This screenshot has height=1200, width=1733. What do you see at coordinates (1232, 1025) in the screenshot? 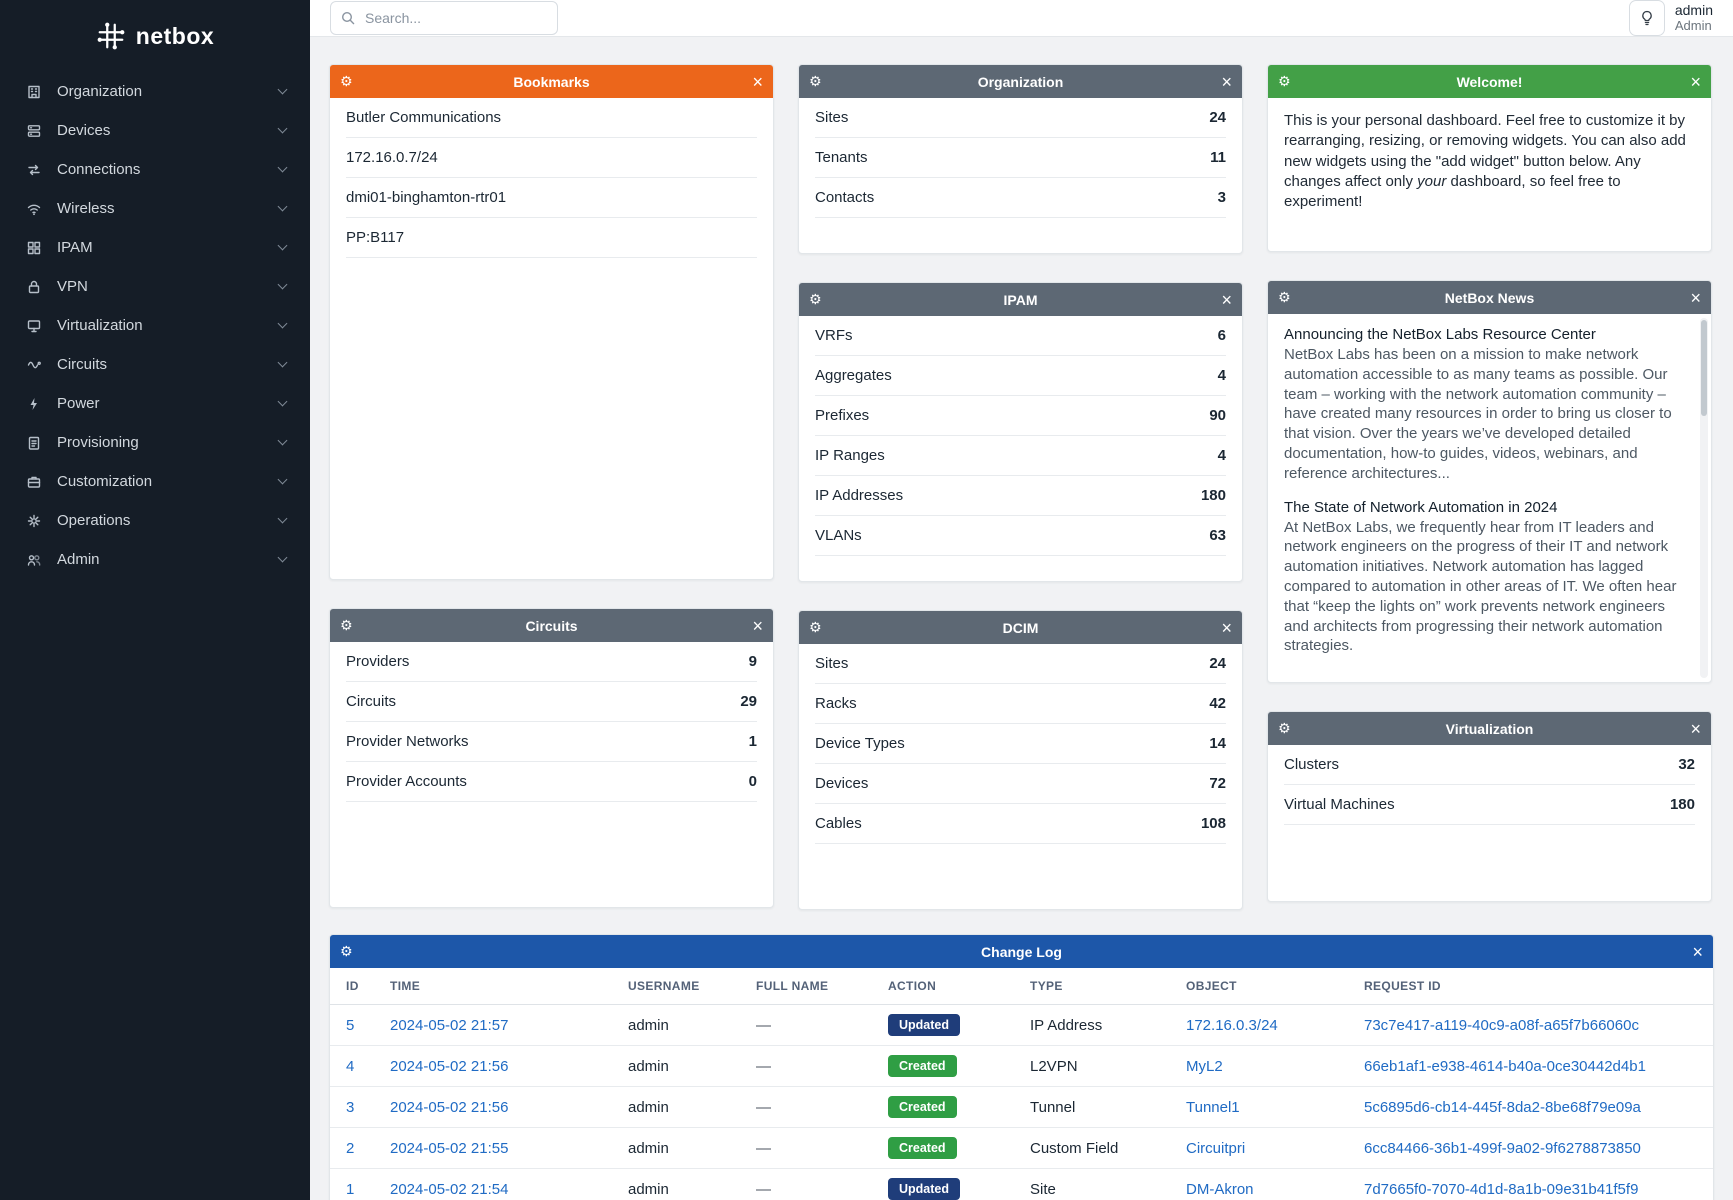
I see `change-object-link: 172.16.0.3/24` at bounding box center [1232, 1025].